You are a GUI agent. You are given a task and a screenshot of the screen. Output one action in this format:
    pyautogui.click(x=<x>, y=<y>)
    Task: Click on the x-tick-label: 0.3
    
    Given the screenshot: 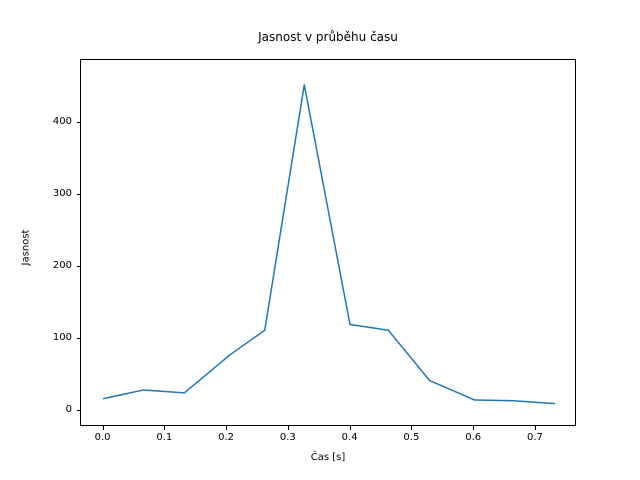 What is the action you would take?
    pyautogui.click(x=287, y=437)
    